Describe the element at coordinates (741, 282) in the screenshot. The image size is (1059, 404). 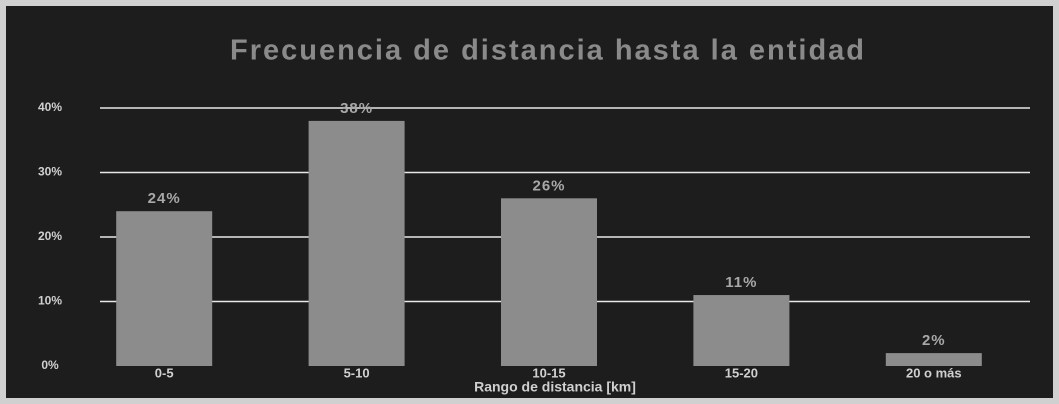
I see `value-label: 11%` at that location.